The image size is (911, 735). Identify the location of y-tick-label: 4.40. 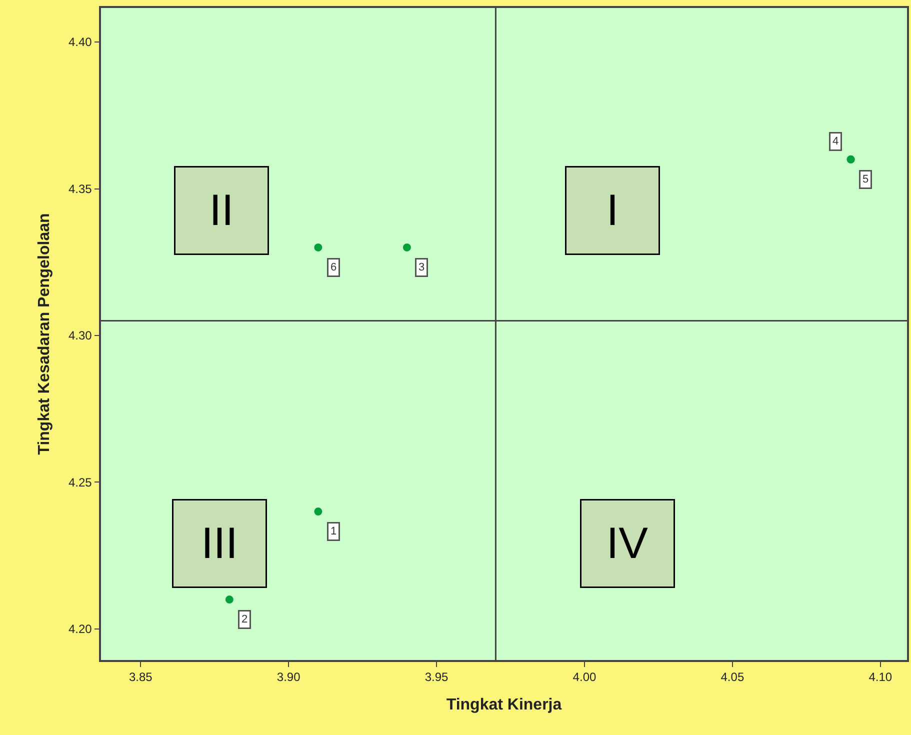
(80, 42).